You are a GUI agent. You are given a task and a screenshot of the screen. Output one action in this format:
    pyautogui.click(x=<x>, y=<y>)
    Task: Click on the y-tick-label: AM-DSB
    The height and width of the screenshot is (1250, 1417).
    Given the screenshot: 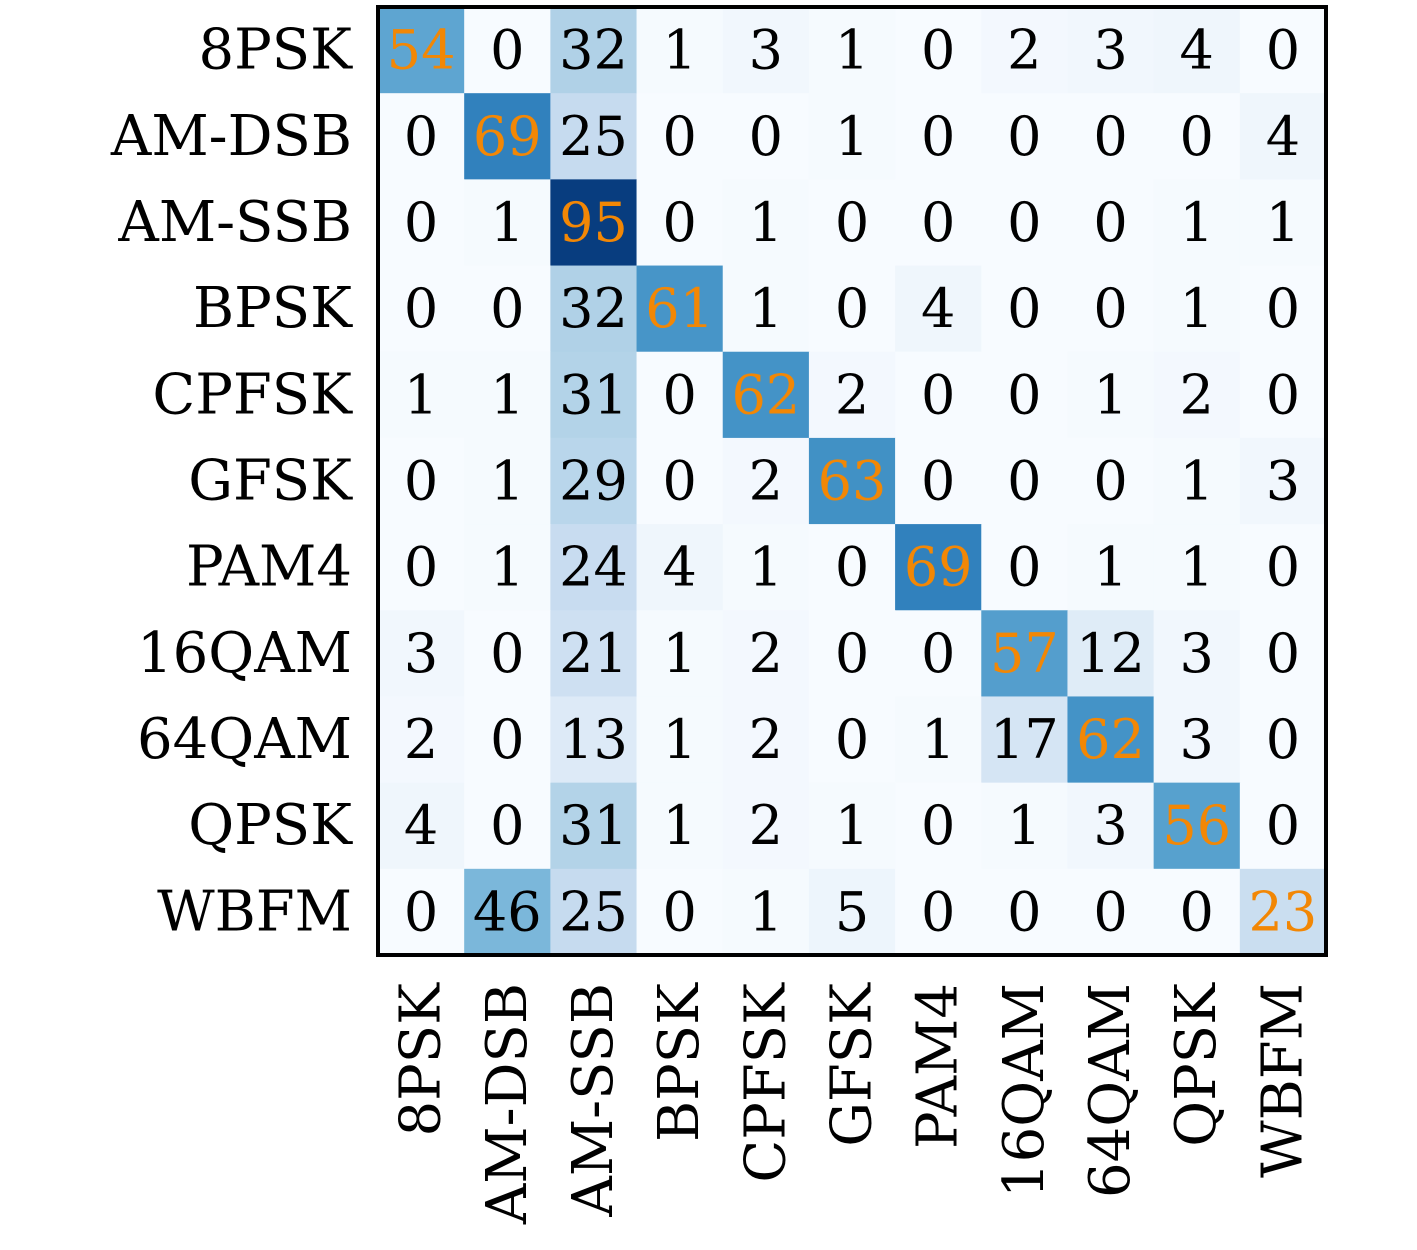 What is the action you would take?
    pyautogui.click(x=231, y=136)
    